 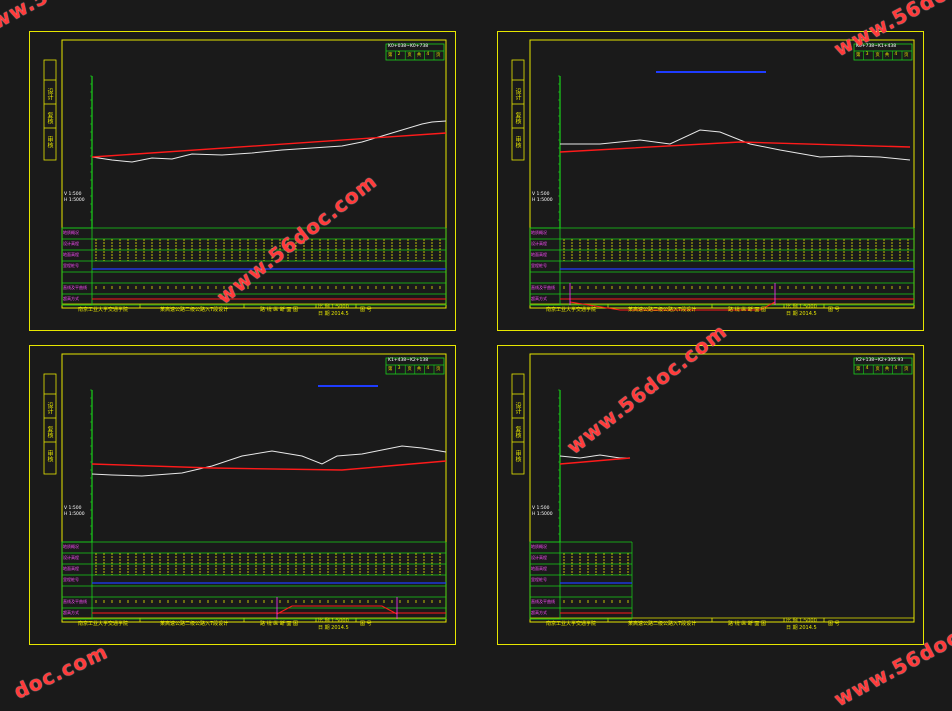 I want to click on station-range: K1+438~K2+138, so click(x=408, y=360).